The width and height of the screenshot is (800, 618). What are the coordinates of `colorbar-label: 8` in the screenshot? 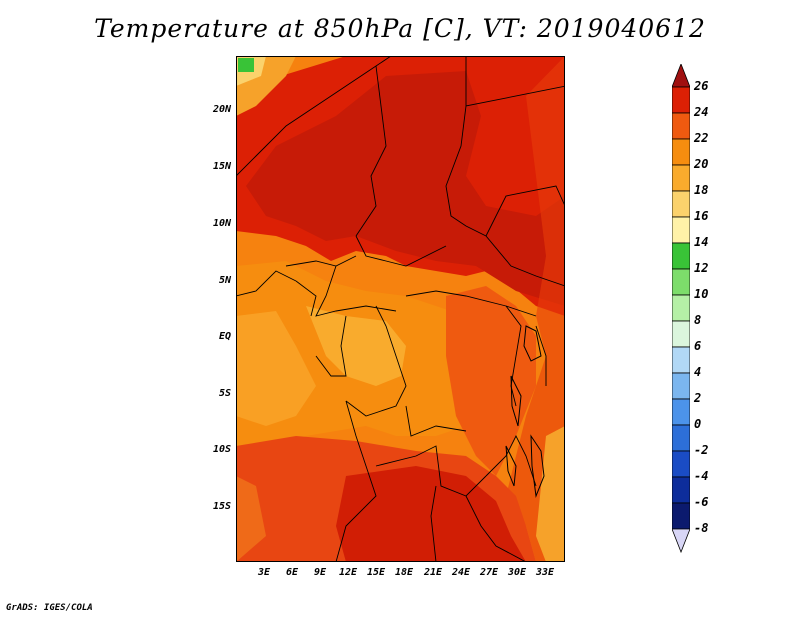 It's located at (698, 320).